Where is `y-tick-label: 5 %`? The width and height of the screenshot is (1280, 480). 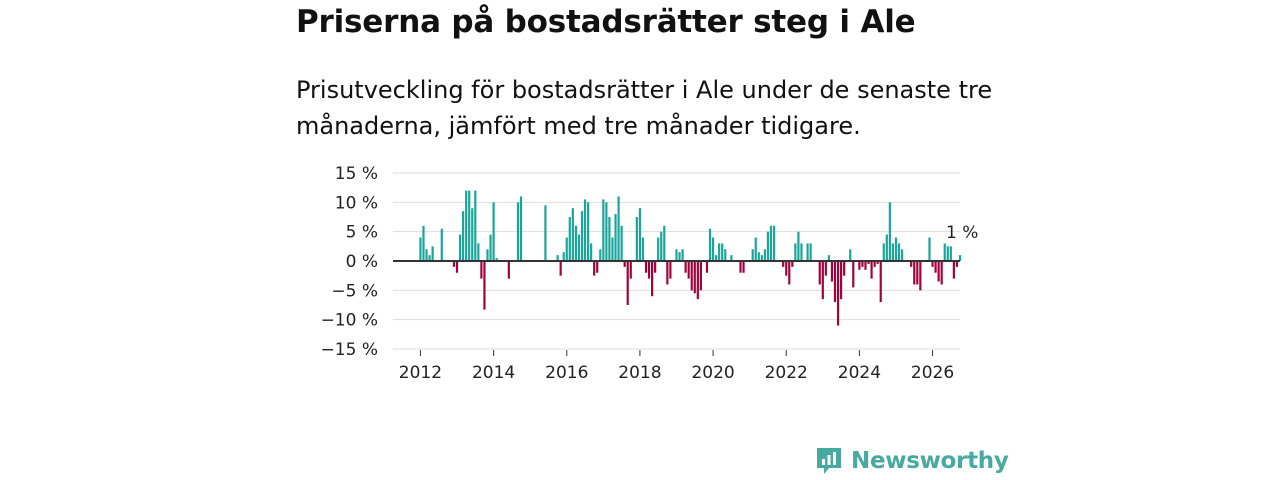
y-tick-label: 5 % is located at coordinates (362, 233).